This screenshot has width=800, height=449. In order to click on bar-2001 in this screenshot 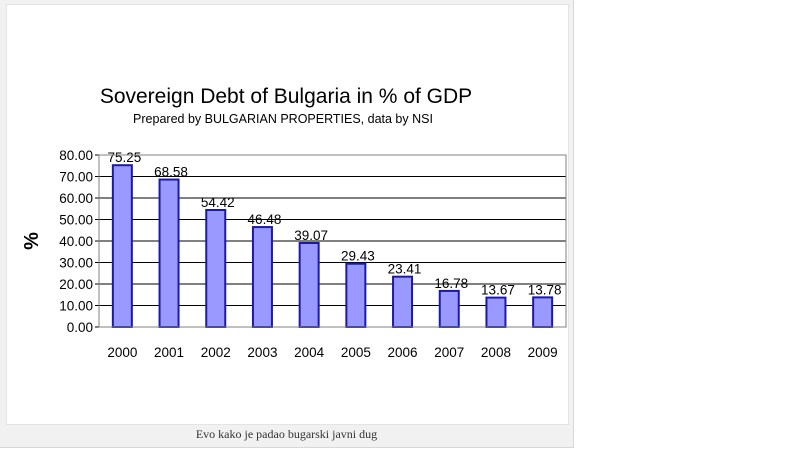, I will do `click(169, 253)`.